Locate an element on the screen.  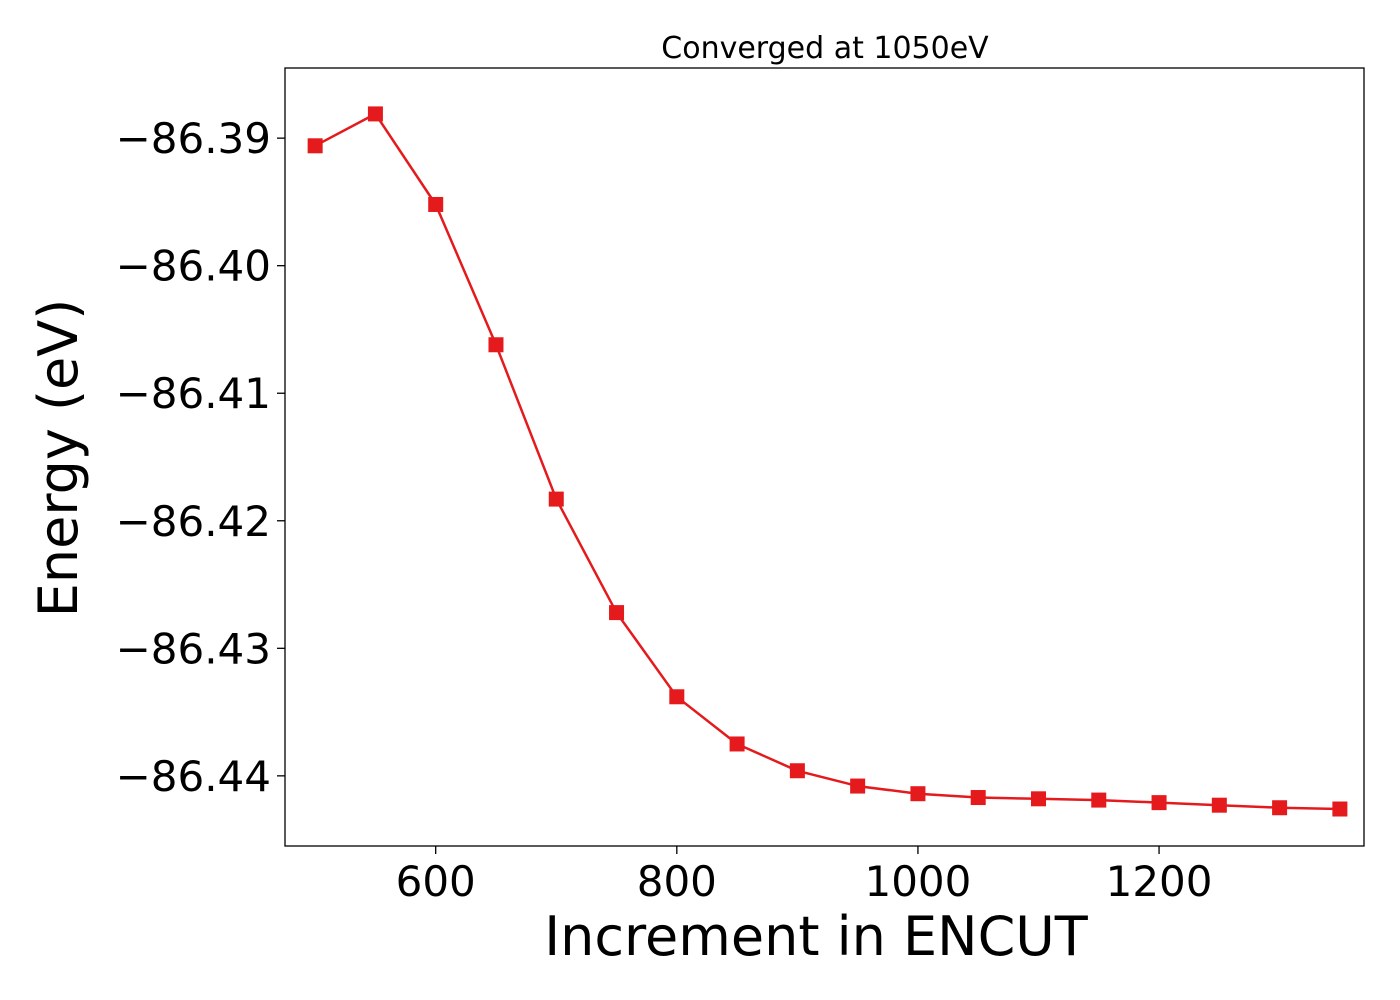
chart-title: Converged at 1050eV is located at coordinates (825, 48).